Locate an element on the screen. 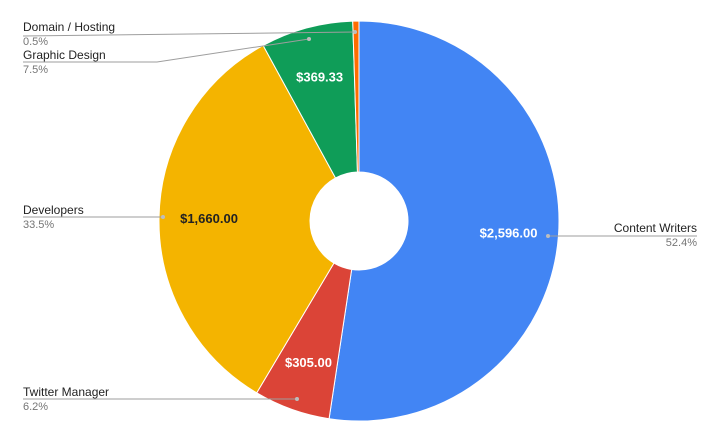 This screenshot has width=718, height=443. slice-percent-label: 33.5% is located at coordinates (38, 225).